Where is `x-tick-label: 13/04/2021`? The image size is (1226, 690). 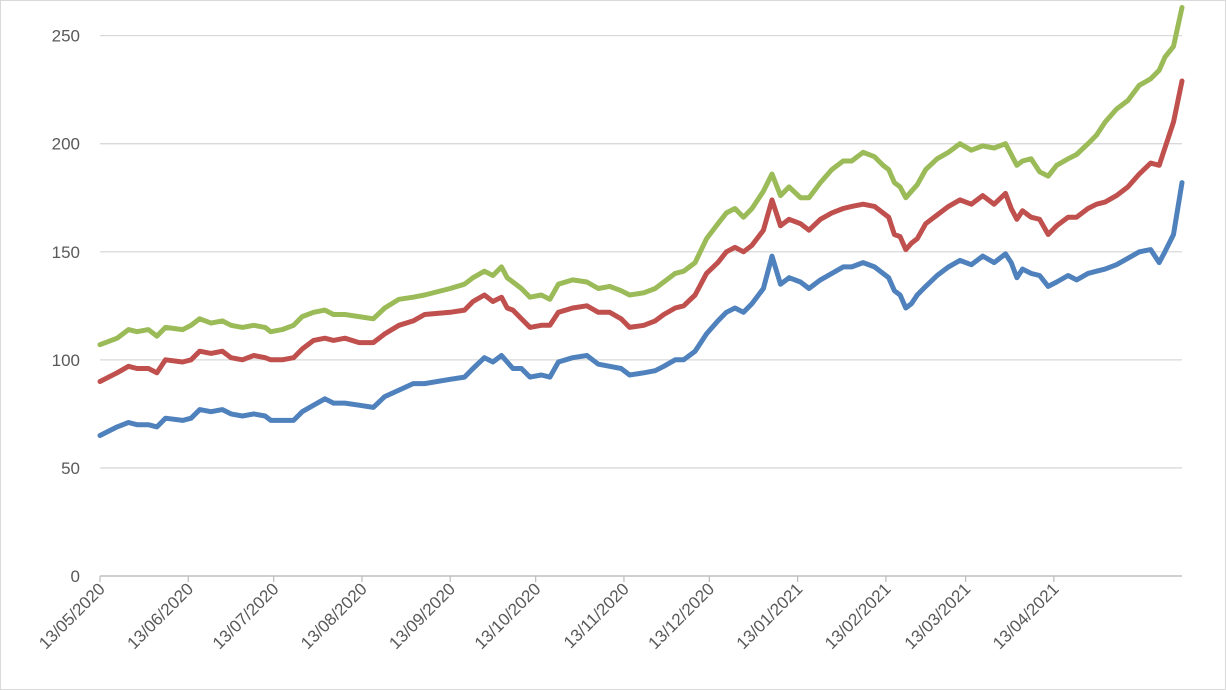 x-tick-label: 13/04/2021 is located at coordinates (1026, 616).